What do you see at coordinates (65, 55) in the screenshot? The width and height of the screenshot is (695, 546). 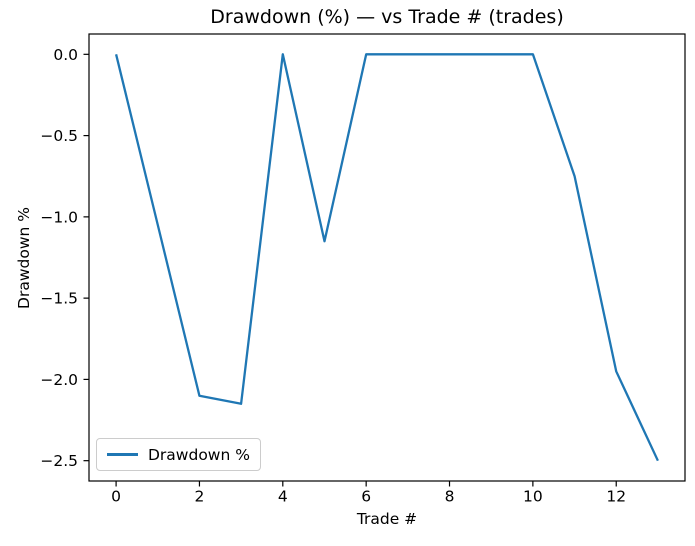 I see `y-tick-label: 0.0` at bounding box center [65, 55].